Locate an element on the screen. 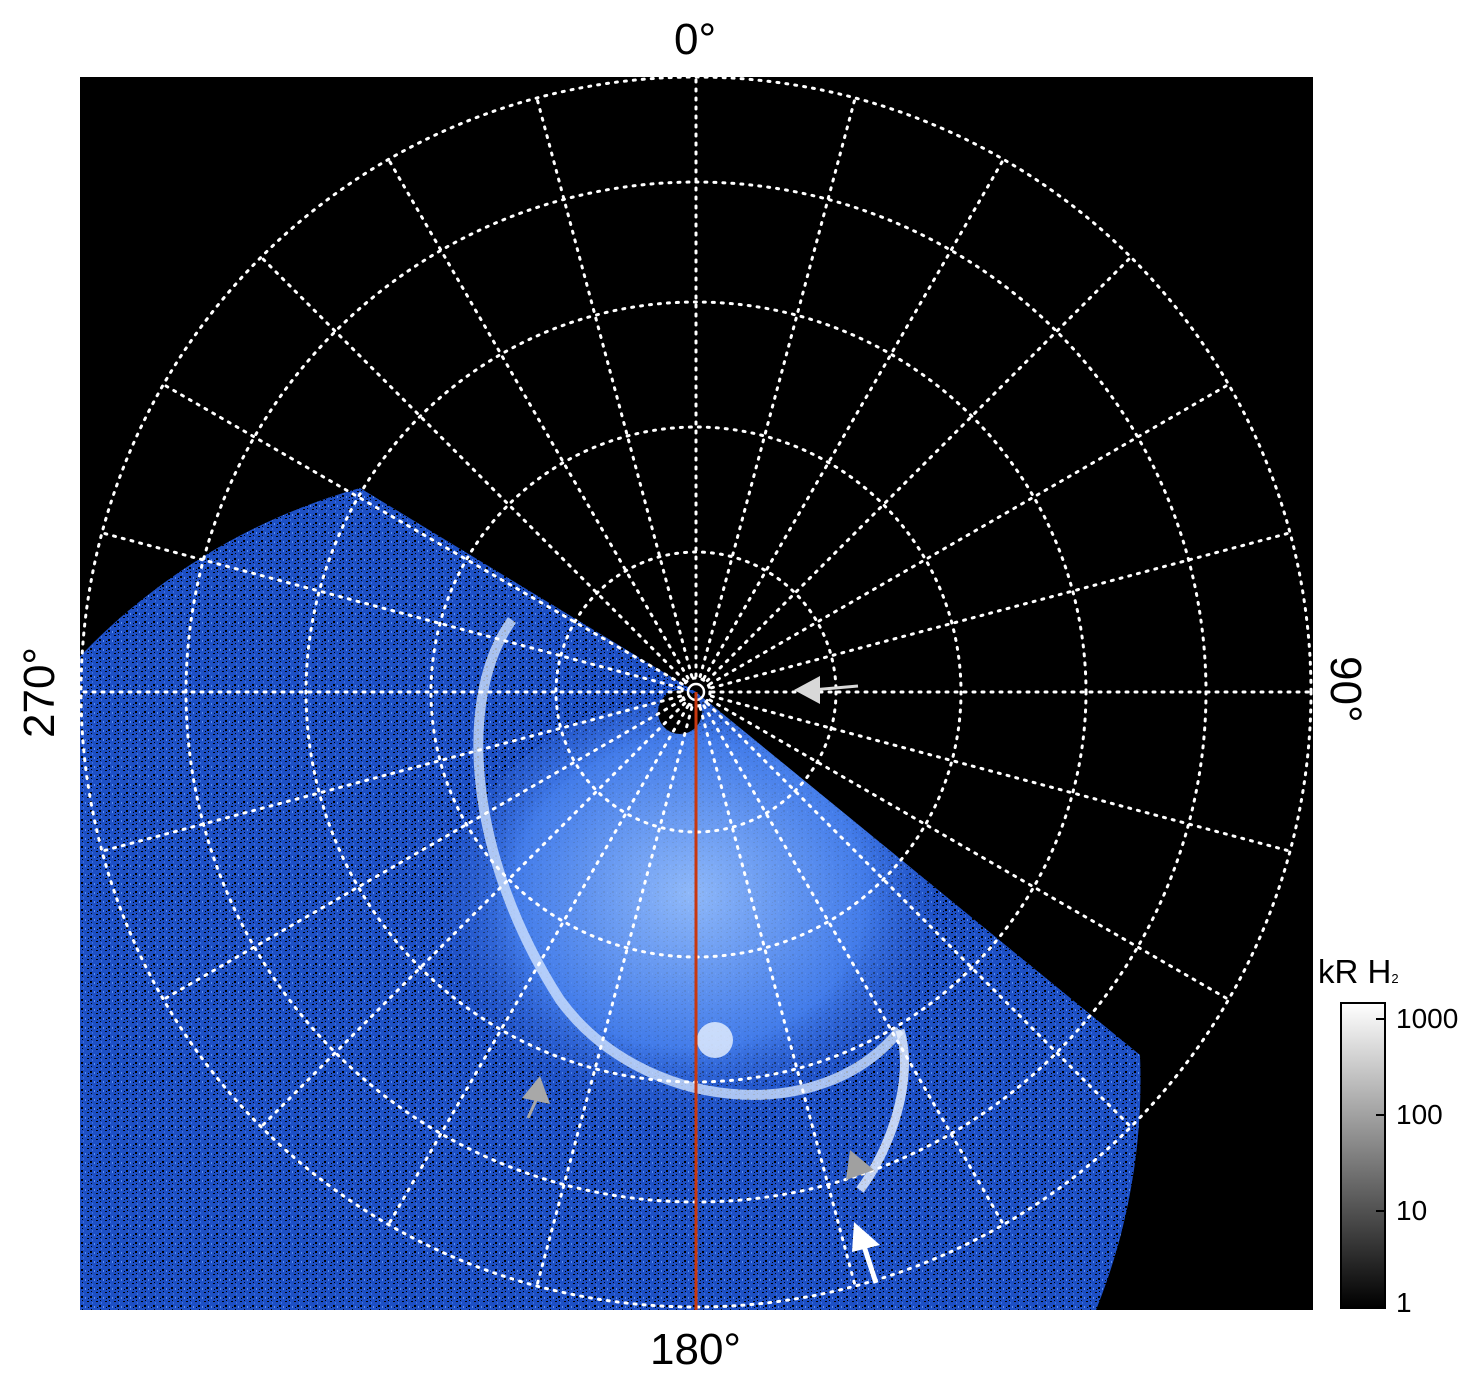  arrow-right-oval is located at coordinates (860, 1165).